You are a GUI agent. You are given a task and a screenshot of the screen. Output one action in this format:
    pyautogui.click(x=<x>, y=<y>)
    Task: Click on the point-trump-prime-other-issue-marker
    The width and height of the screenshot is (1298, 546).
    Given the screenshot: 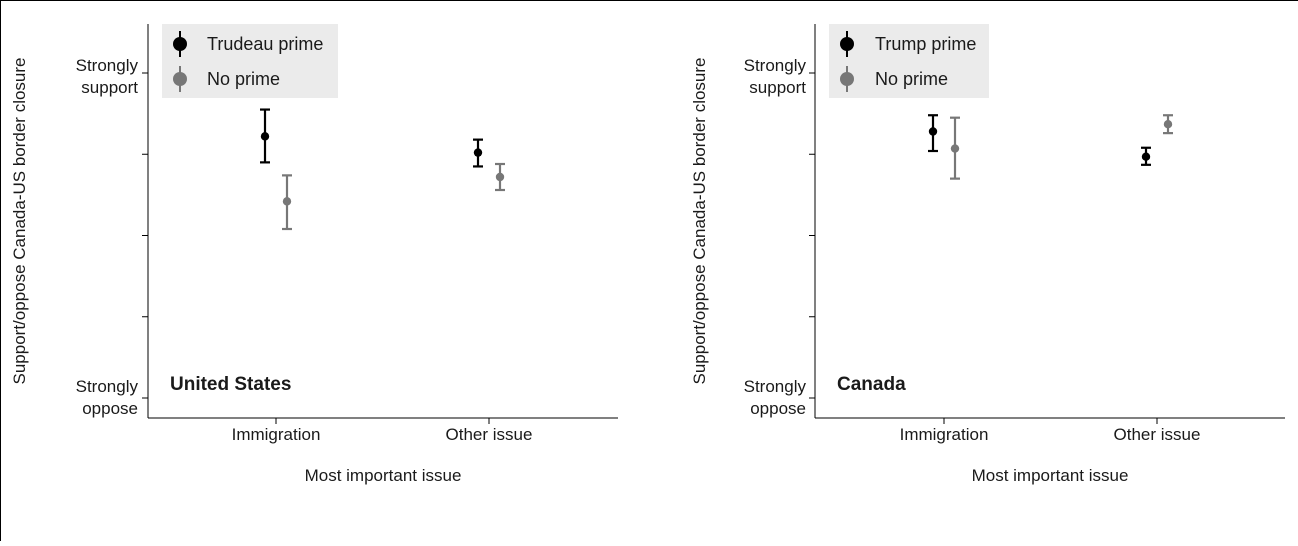 What is the action you would take?
    pyautogui.click(x=1146, y=156)
    